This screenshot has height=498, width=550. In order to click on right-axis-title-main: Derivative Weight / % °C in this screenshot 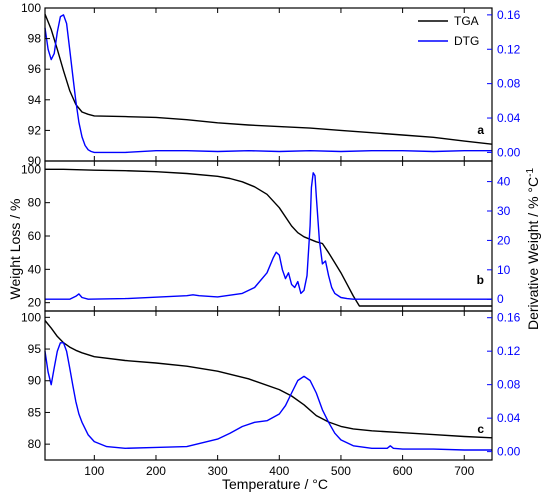, I will do `click(533, 253)`.